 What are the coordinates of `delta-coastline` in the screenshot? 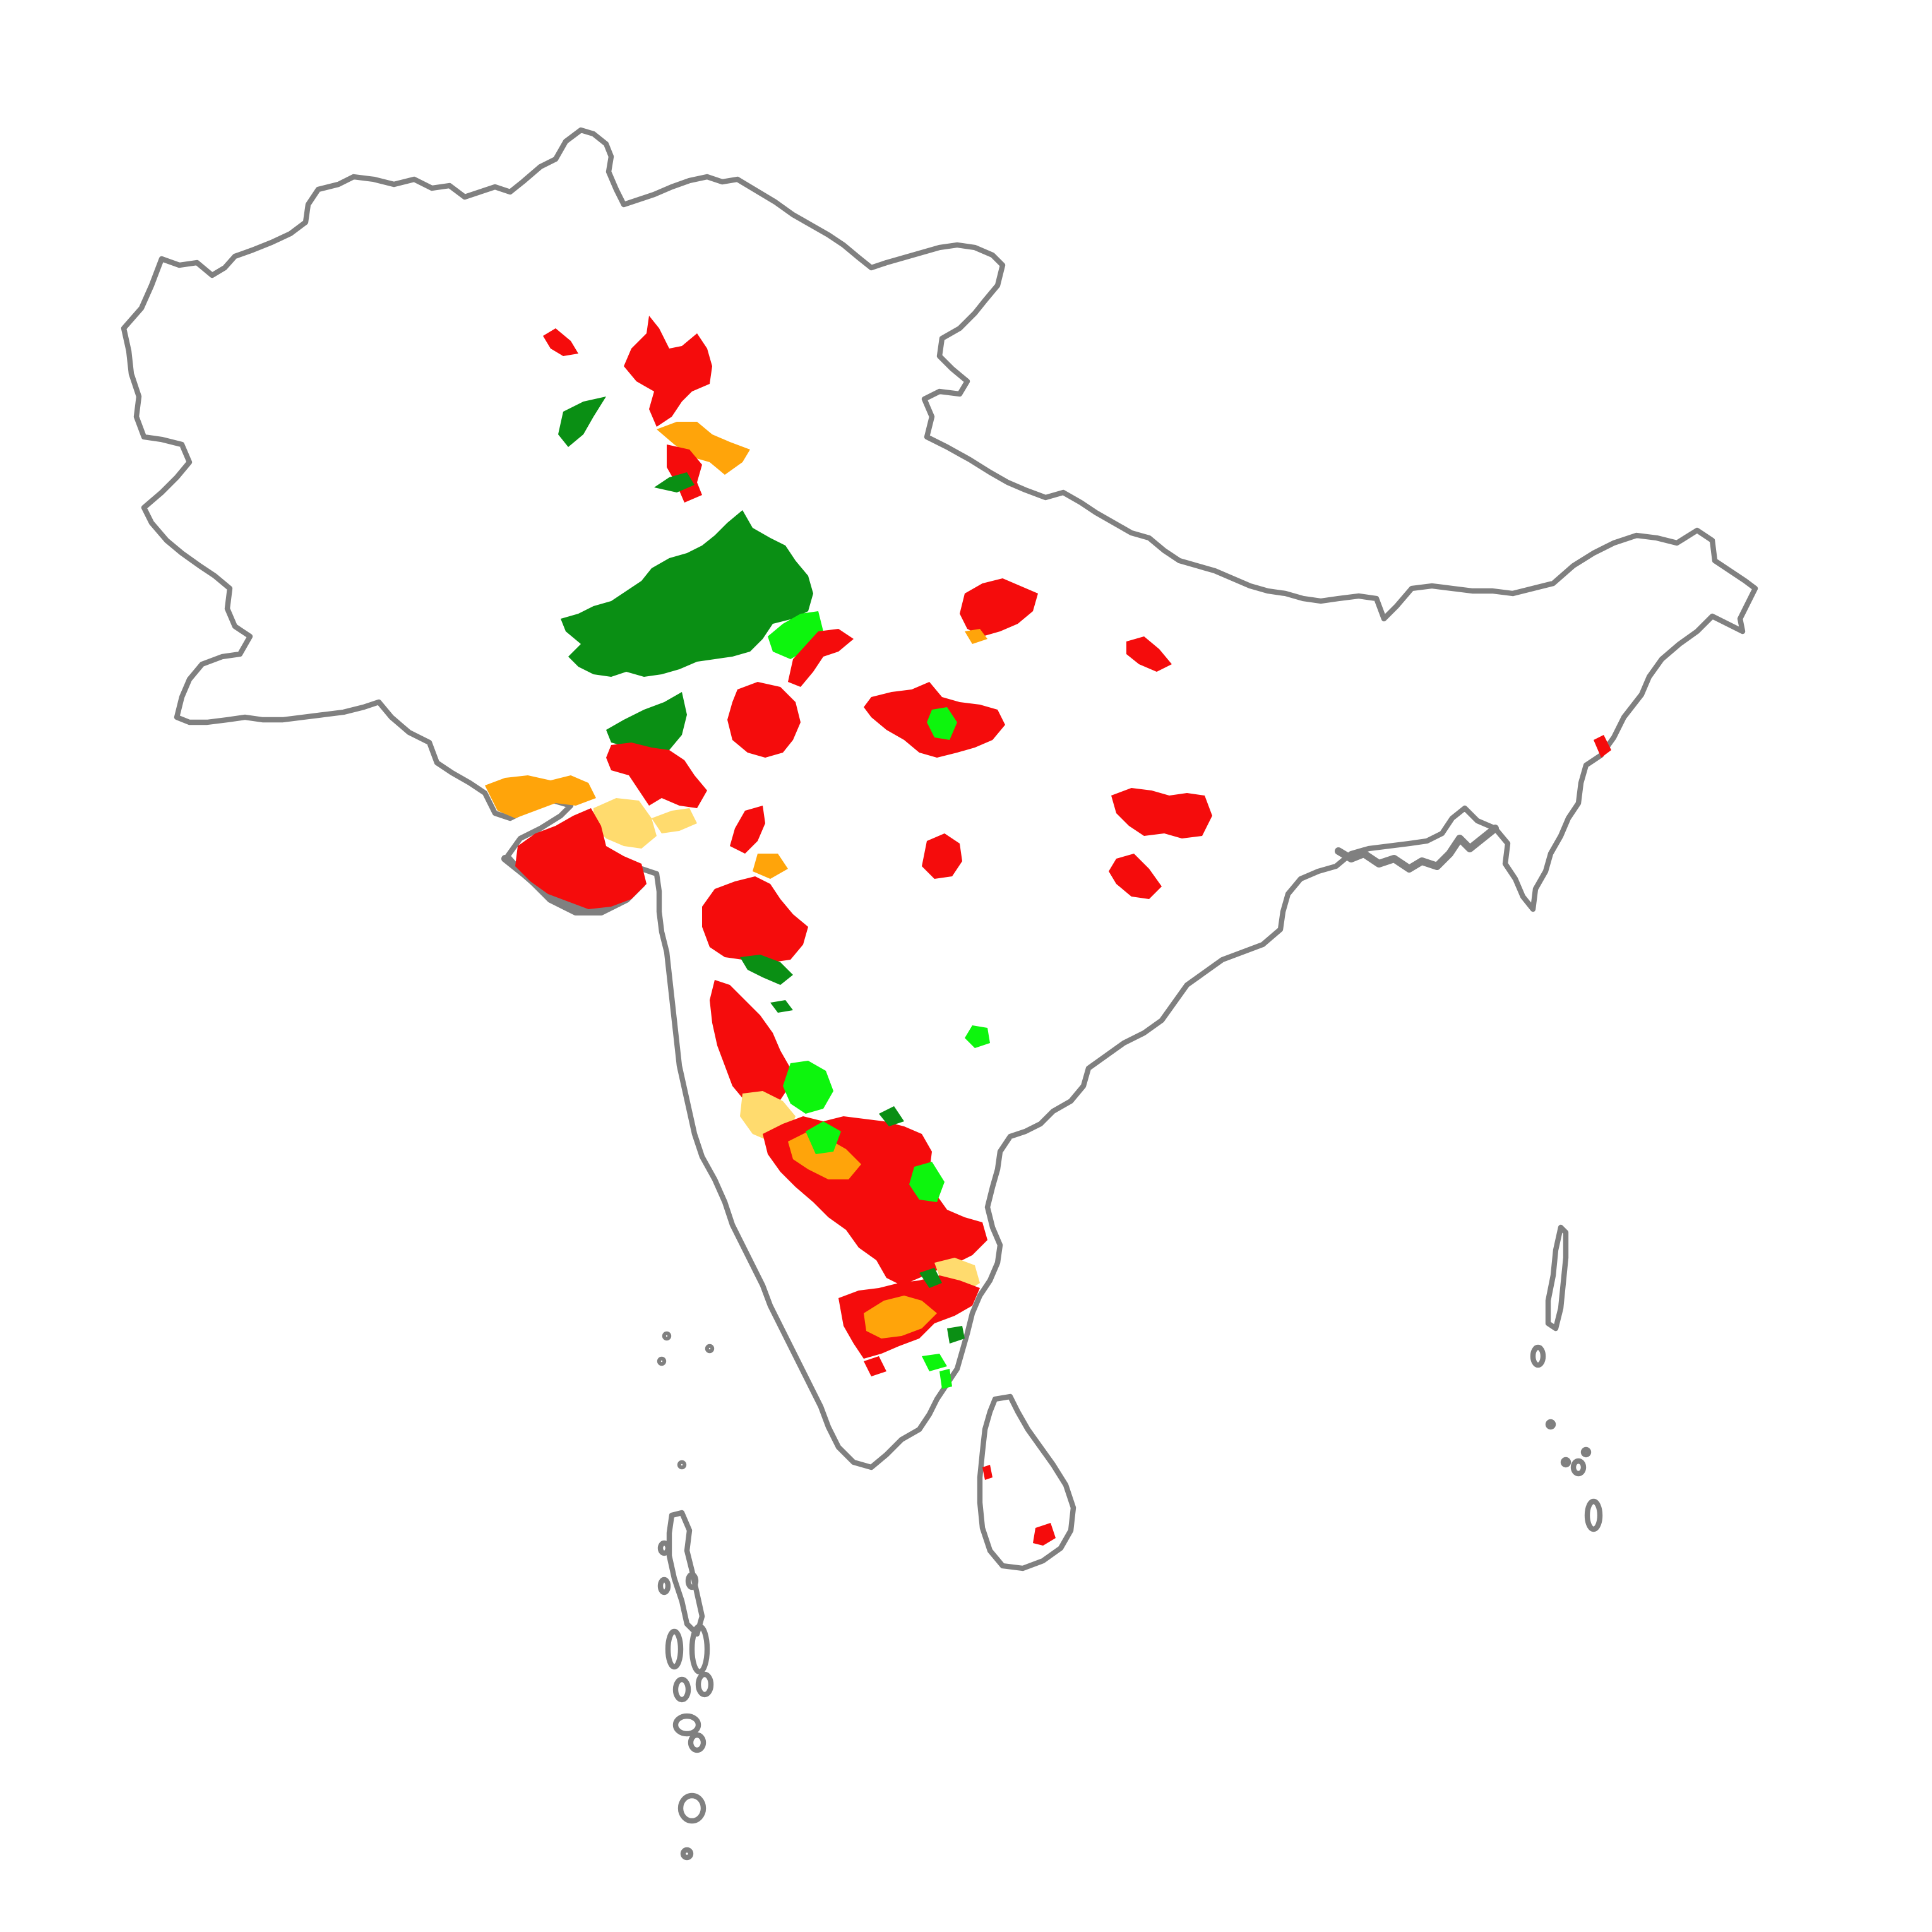 It's located at (1417, 849).